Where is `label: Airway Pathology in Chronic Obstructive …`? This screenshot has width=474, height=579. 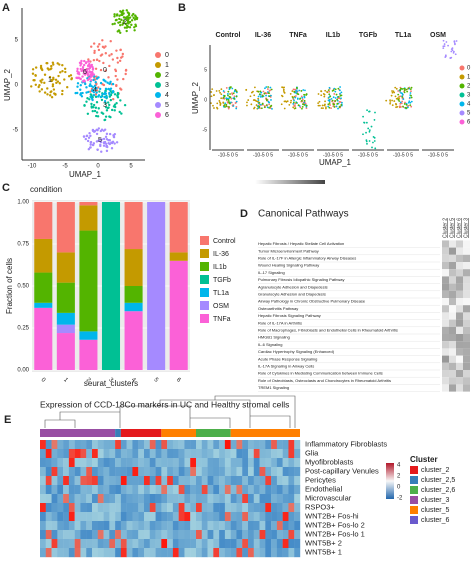
label: Airway Pathology in Chronic Obstructive … is located at coordinates (312, 301).